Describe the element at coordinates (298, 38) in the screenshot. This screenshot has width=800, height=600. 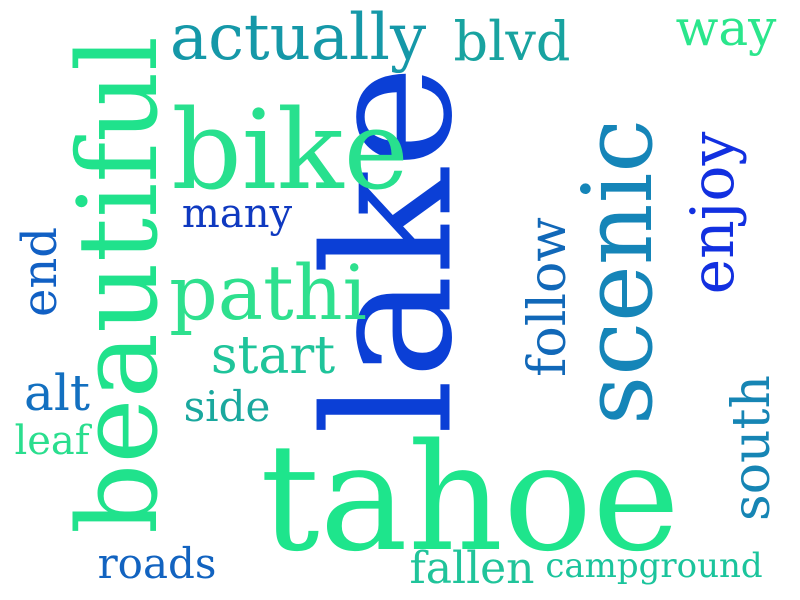
I see `word-actually: actually` at that location.